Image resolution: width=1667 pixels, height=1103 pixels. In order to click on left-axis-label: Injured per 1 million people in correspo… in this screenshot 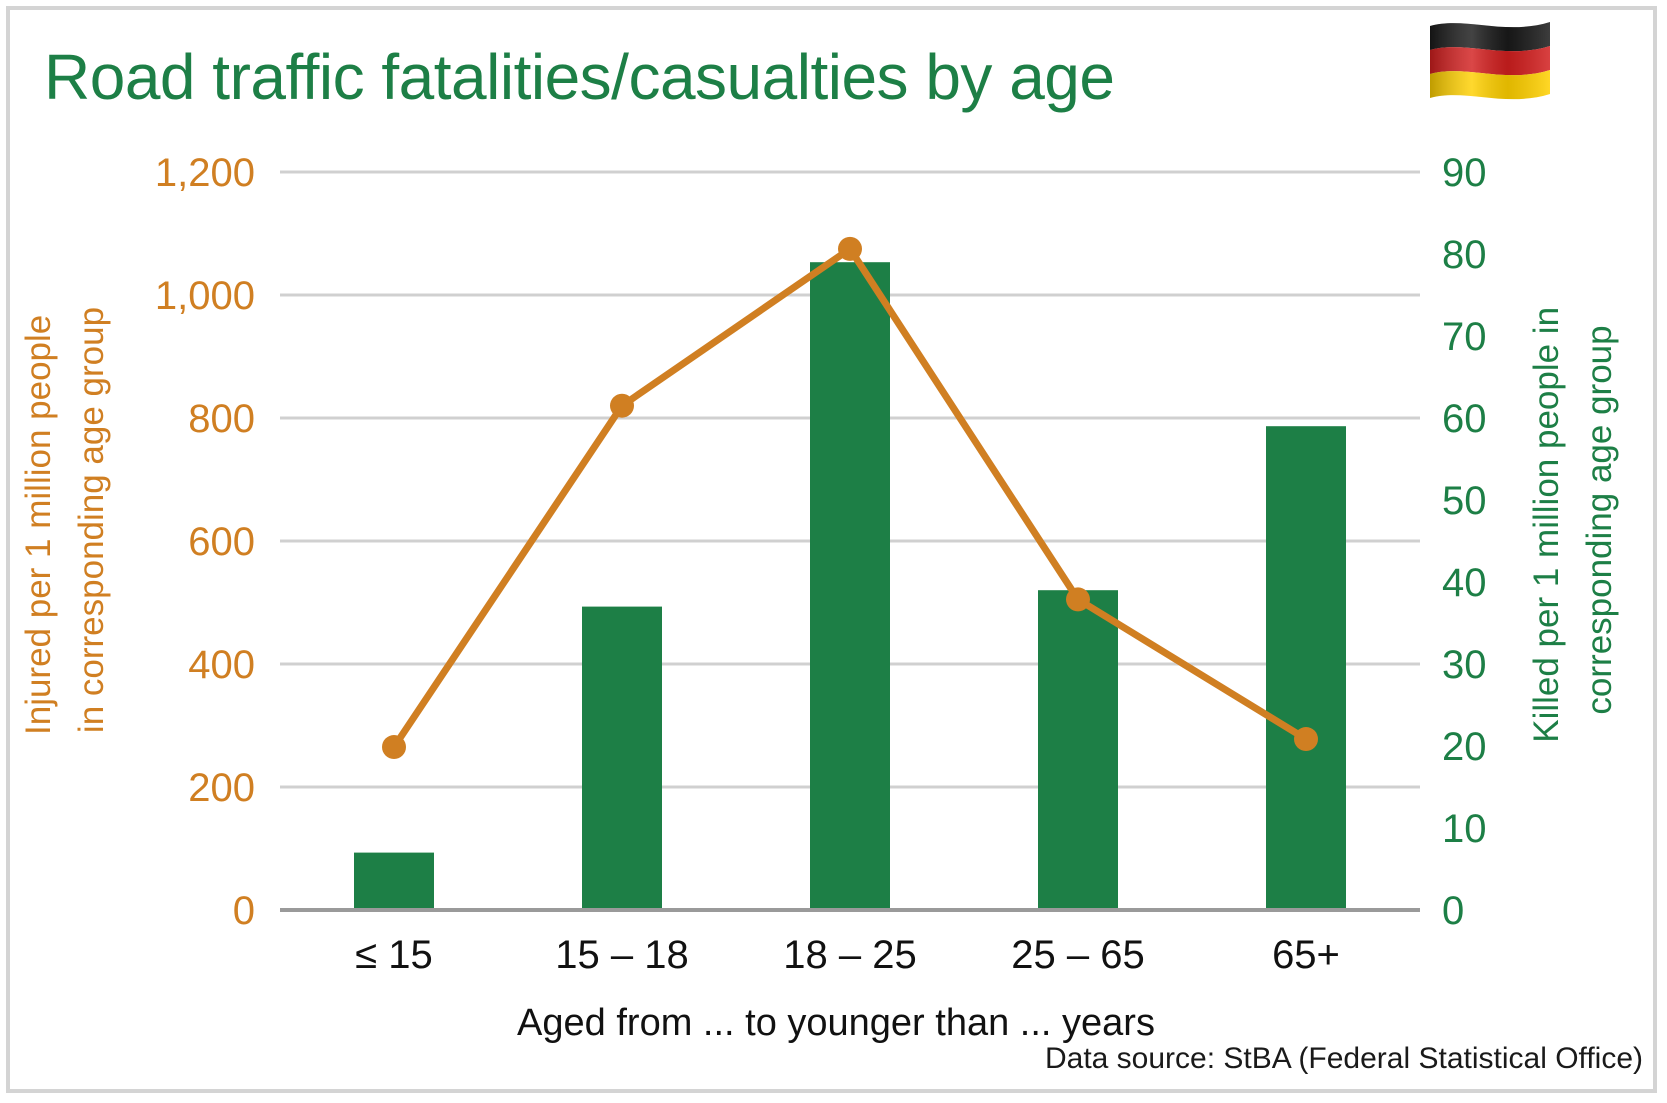, I will do `click(65, 520)`.